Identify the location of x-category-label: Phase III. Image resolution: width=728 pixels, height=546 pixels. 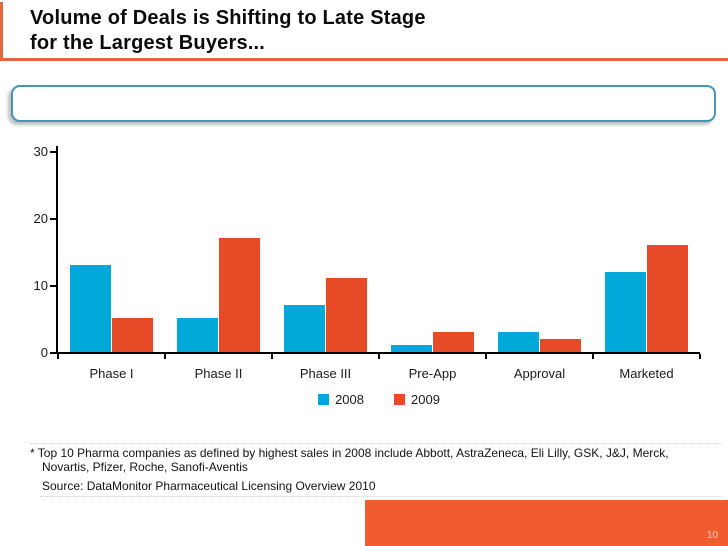
(325, 373).